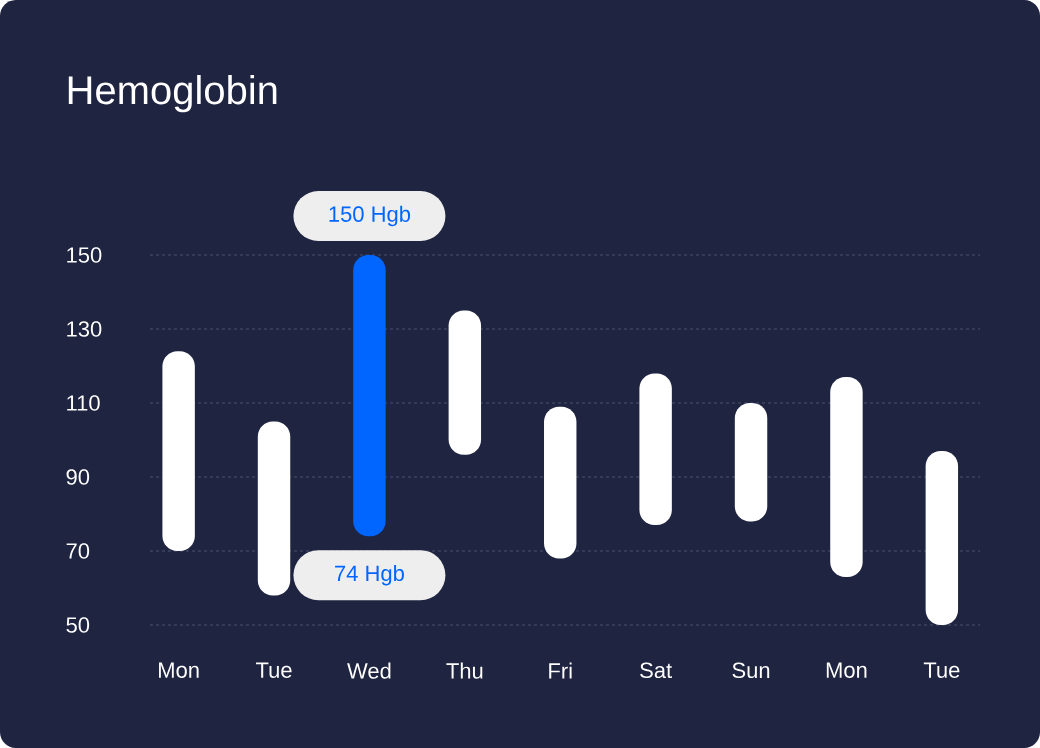 This screenshot has height=748, width=1040. Describe the element at coordinates (78, 477) in the screenshot. I see `y-tick-label: 90` at that location.